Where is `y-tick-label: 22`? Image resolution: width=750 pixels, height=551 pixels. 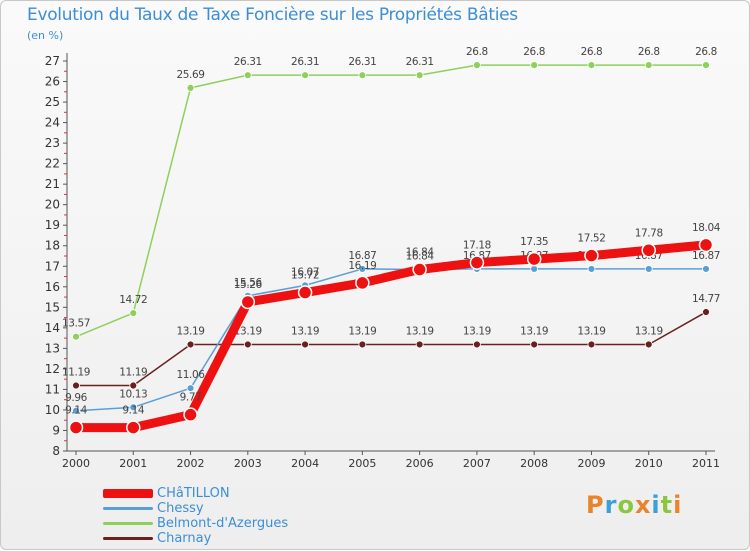 y-tick-label: 22 is located at coordinates (52, 164).